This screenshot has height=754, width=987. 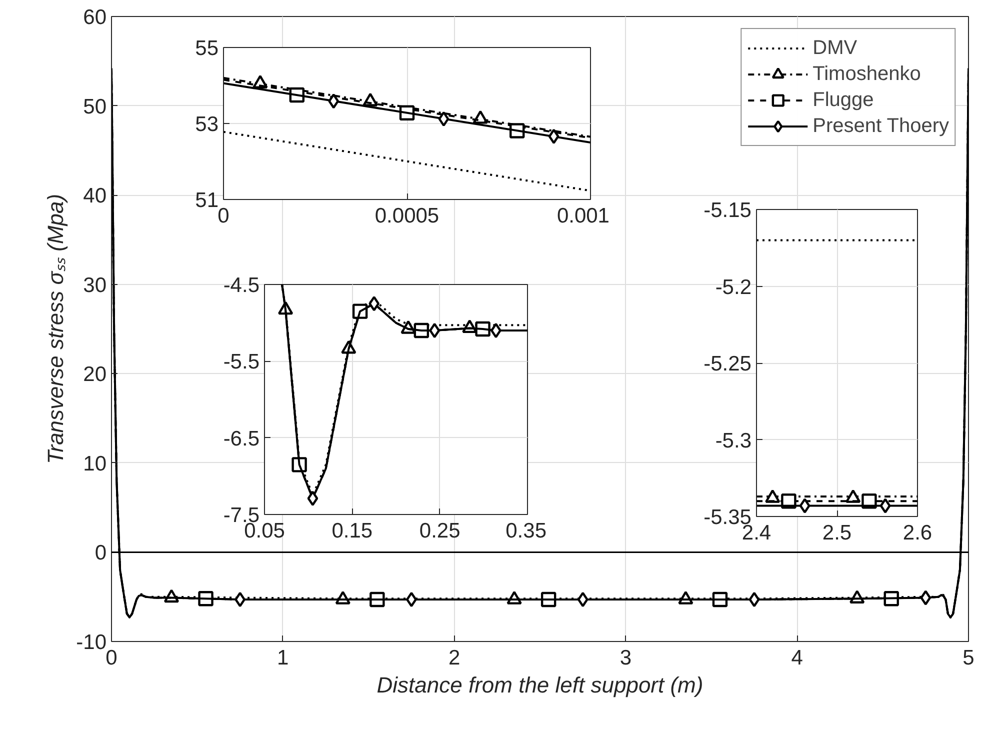 What do you see at coordinates (407, 216) in the screenshot?
I see `x-tick-label: 0.0005` at bounding box center [407, 216].